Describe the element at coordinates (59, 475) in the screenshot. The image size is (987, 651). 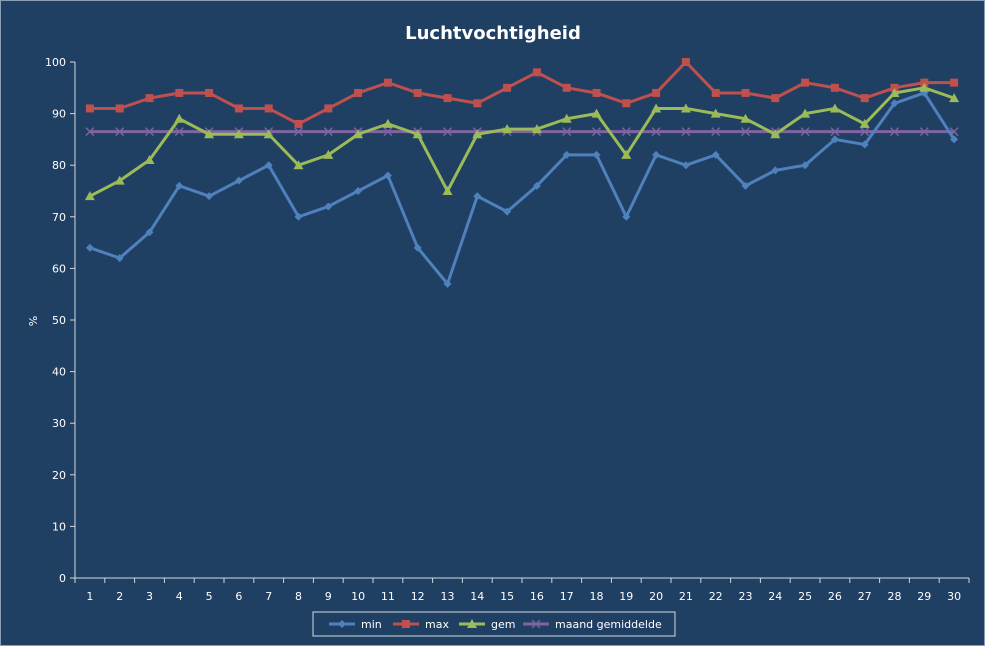
I see `y-tick-label: 20` at that location.